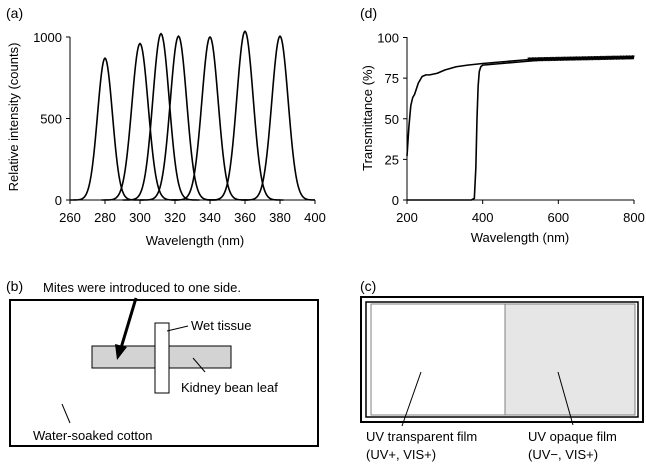  I want to click on mites-arrow-head, so click(121, 352).